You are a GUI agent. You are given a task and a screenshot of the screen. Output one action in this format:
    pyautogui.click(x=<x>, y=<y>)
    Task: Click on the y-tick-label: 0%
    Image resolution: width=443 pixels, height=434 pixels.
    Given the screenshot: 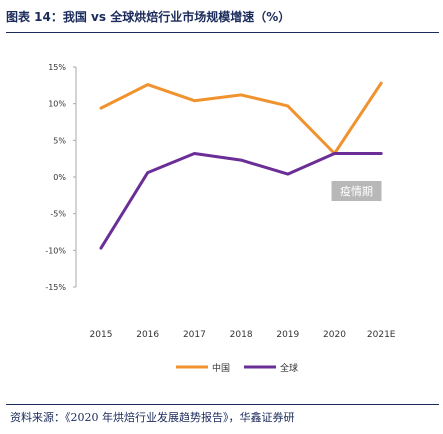 What is the action you would take?
    pyautogui.click(x=59, y=177)
    